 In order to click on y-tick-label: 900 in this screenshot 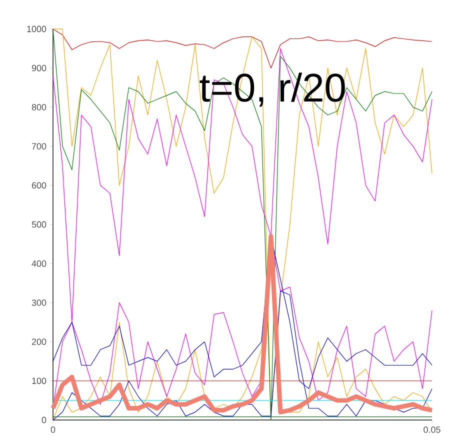, I will do `click(39, 68)`.